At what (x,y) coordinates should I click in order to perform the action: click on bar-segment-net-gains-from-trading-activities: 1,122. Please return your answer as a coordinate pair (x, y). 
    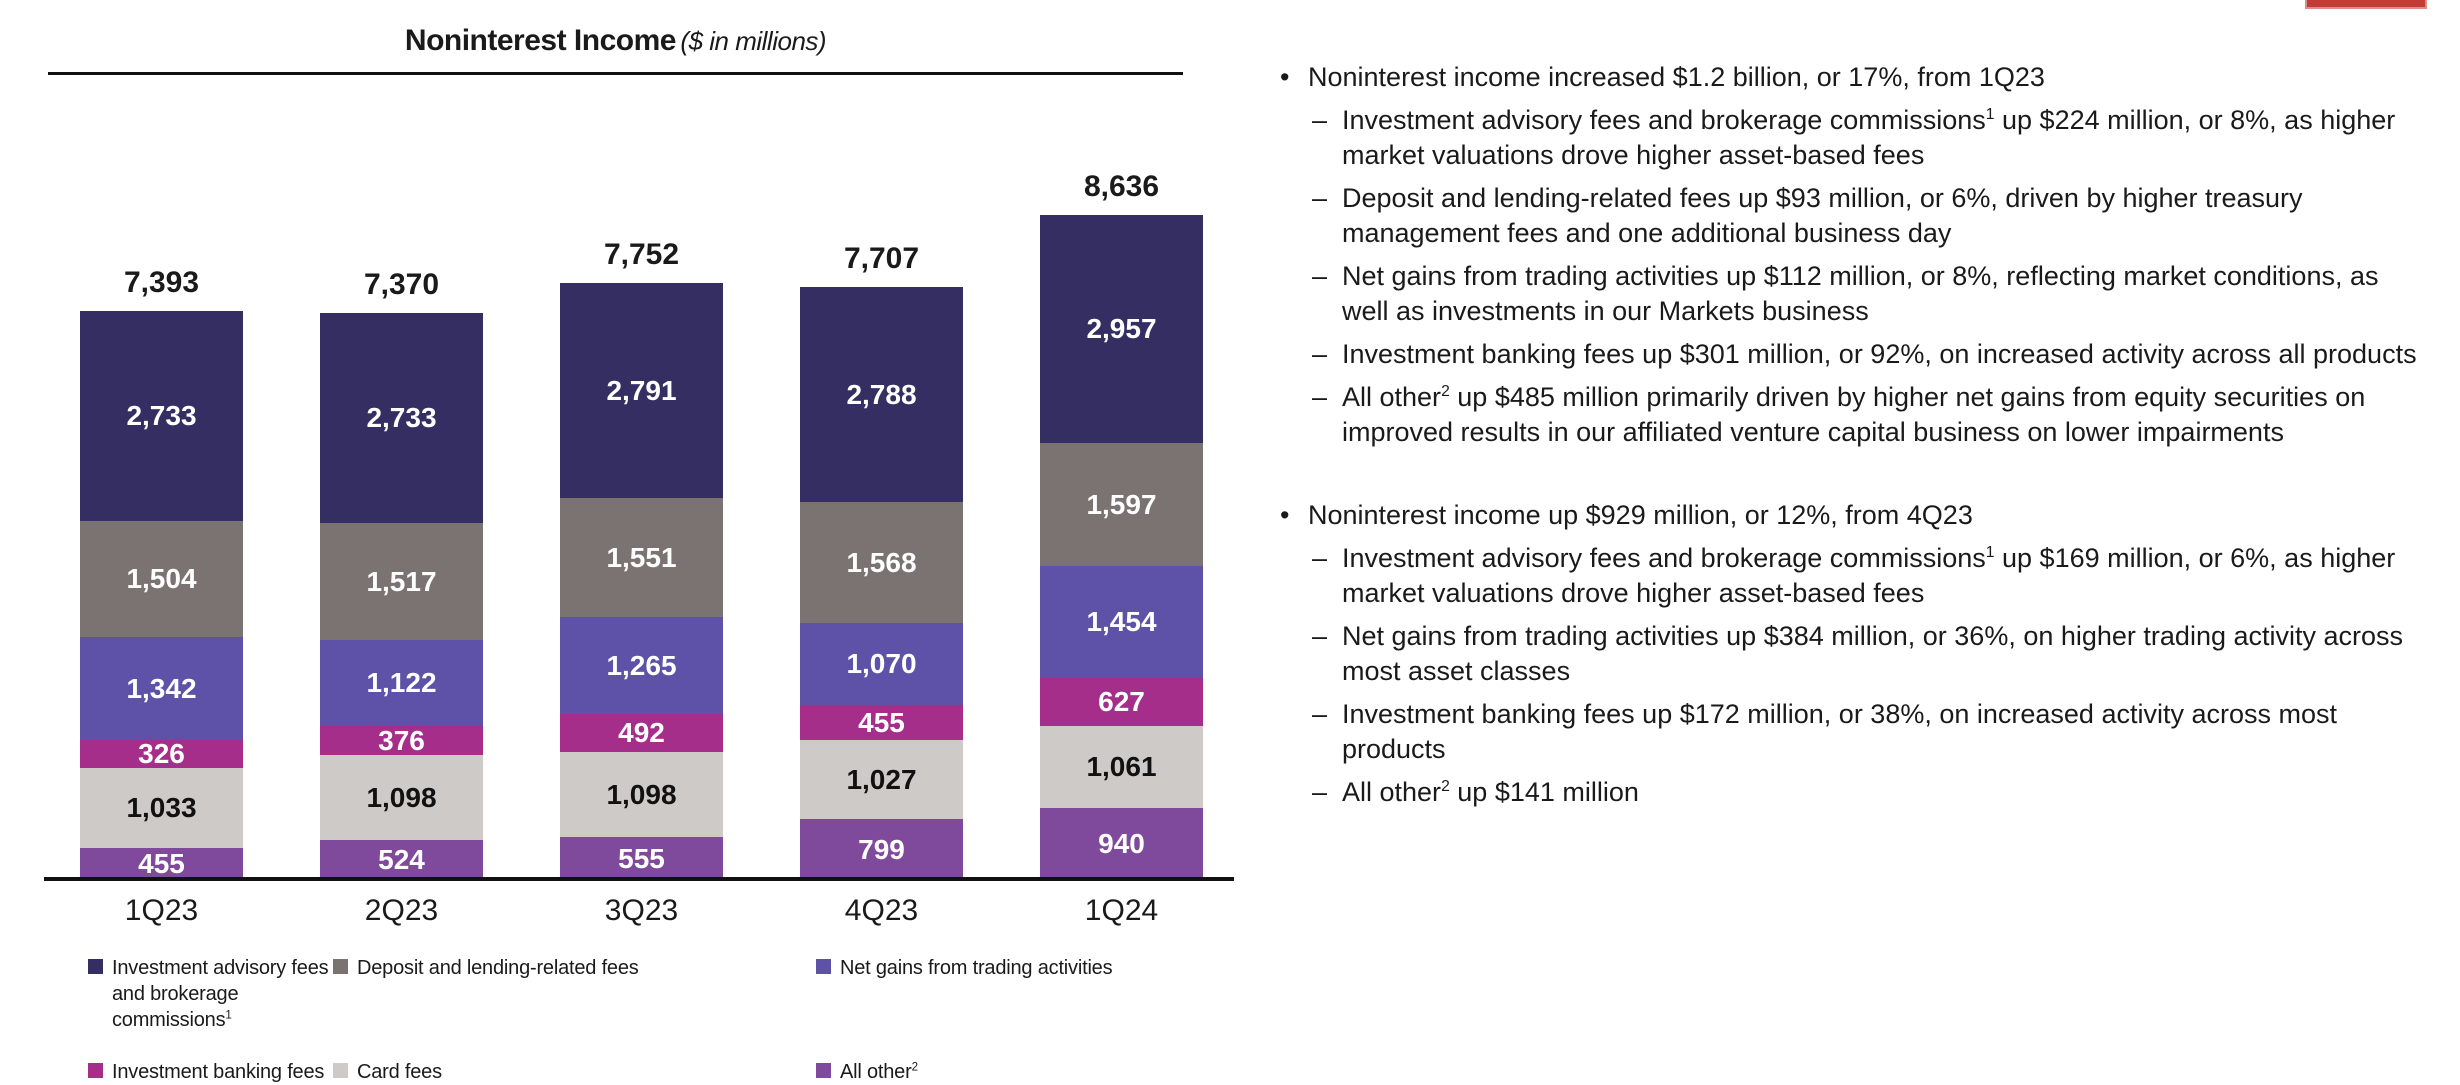
    Looking at the image, I should click on (401, 683).